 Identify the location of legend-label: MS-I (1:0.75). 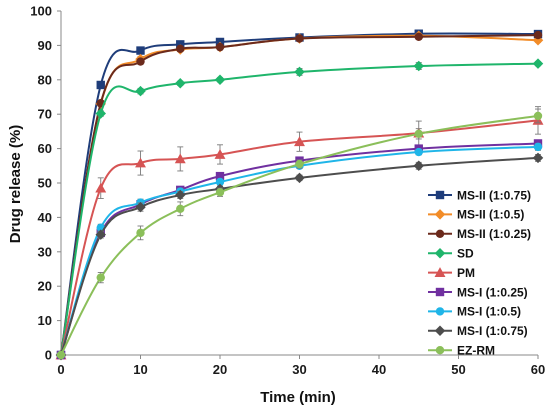
(492, 331).